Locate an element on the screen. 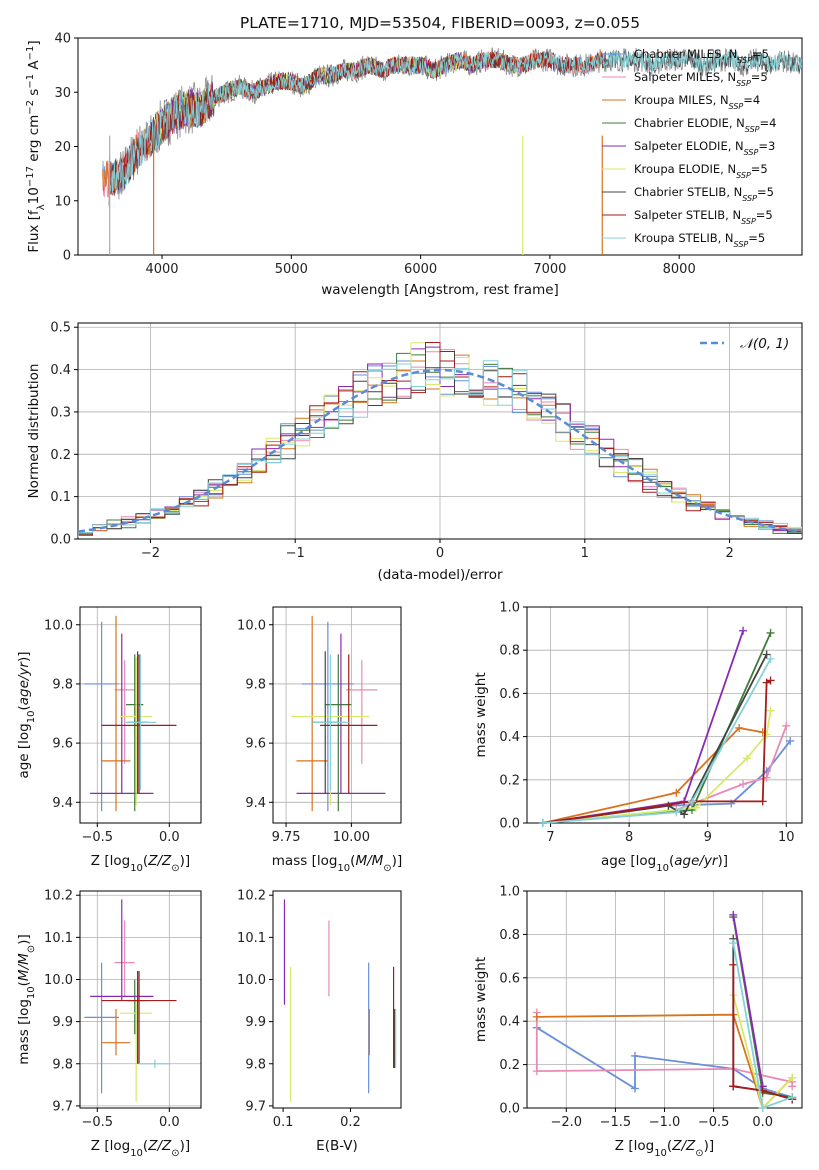  x-tick-label: 2 is located at coordinates (729, 553).